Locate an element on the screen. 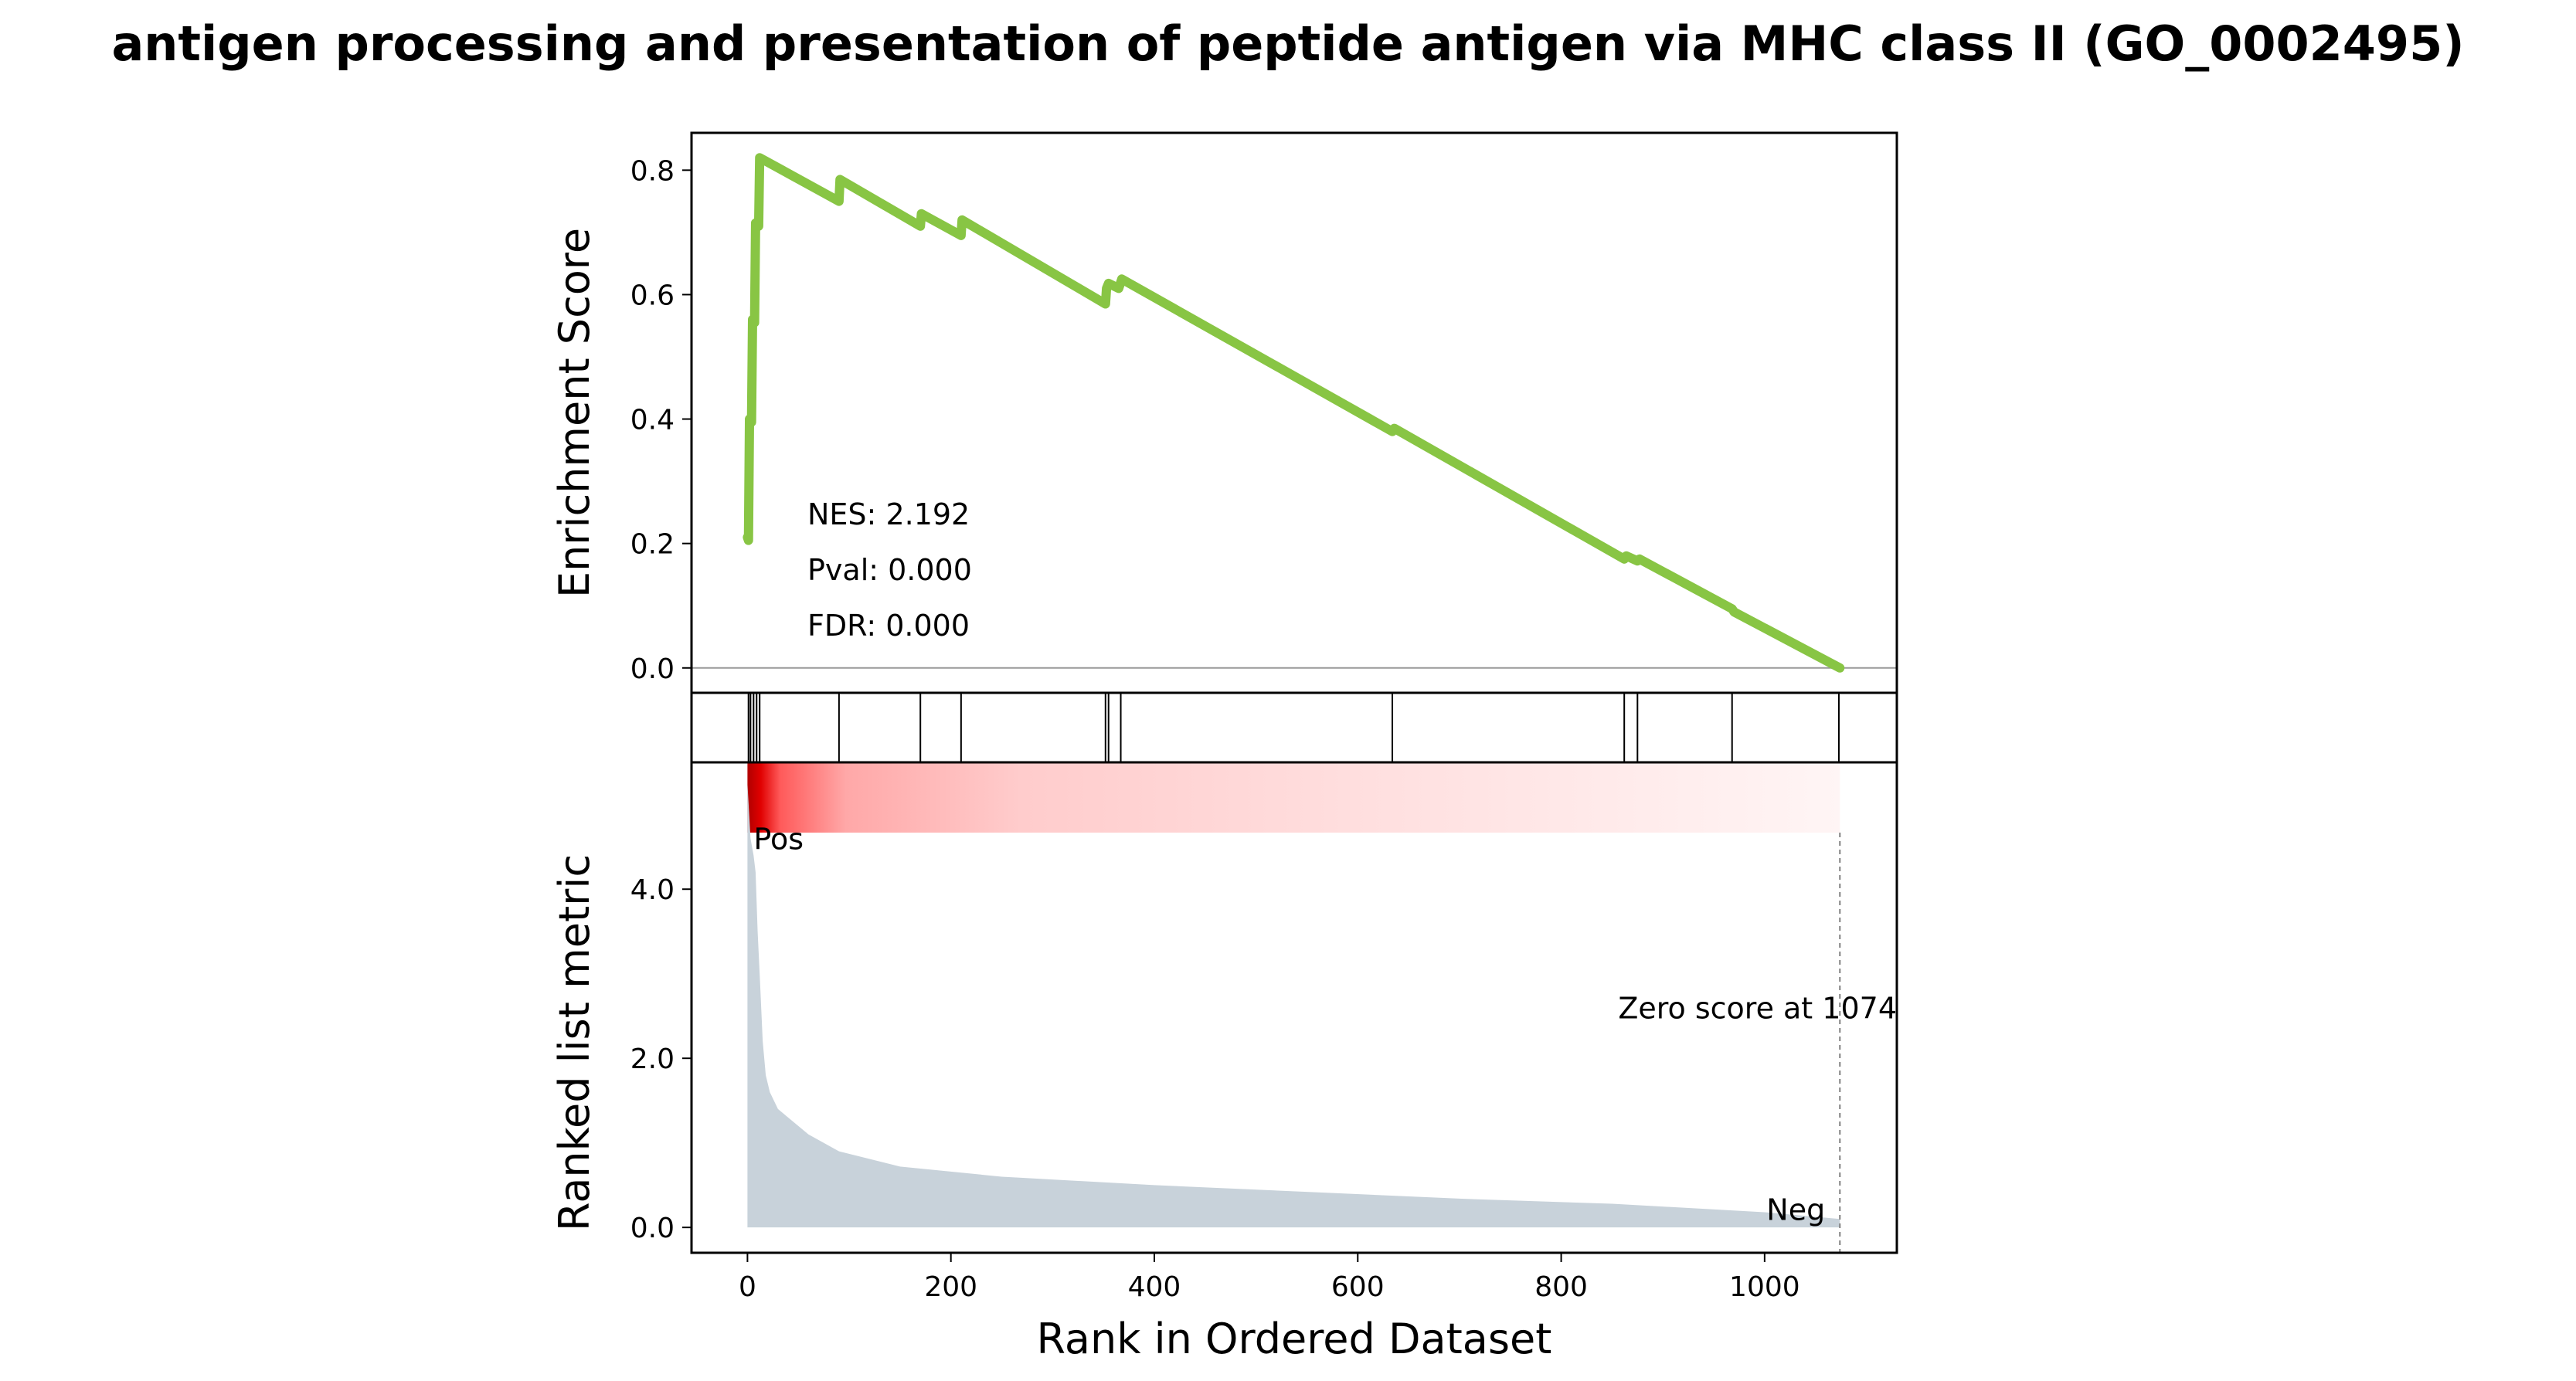 Image resolution: width=2576 pixels, height=1381 pixels. fdr-label: FDR: 0.000 is located at coordinates (888, 626).